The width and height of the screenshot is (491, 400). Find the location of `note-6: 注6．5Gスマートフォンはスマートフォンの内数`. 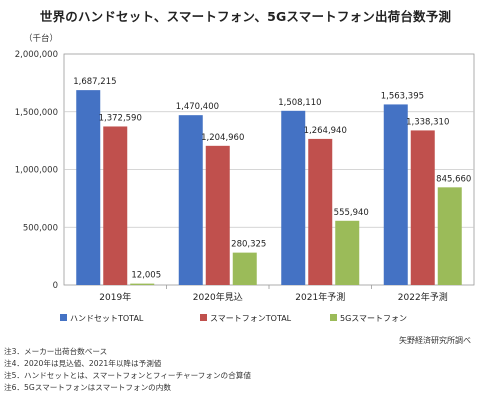

note-6: 注6．5Gスマートフォンはスマートフォンの内数 is located at coordinates (87, 387).